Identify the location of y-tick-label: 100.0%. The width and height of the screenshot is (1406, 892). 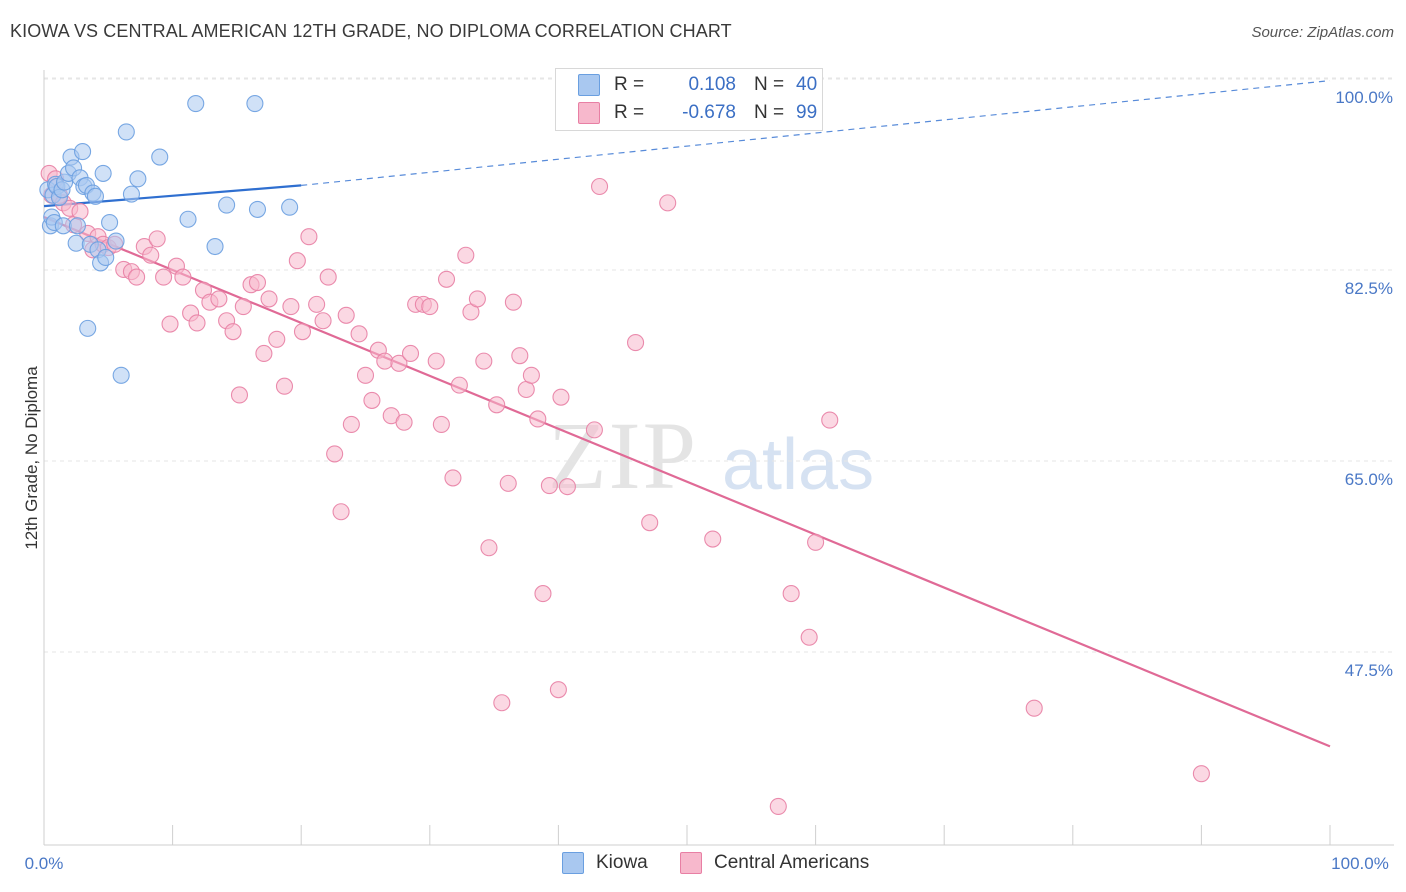
(1364, 97).